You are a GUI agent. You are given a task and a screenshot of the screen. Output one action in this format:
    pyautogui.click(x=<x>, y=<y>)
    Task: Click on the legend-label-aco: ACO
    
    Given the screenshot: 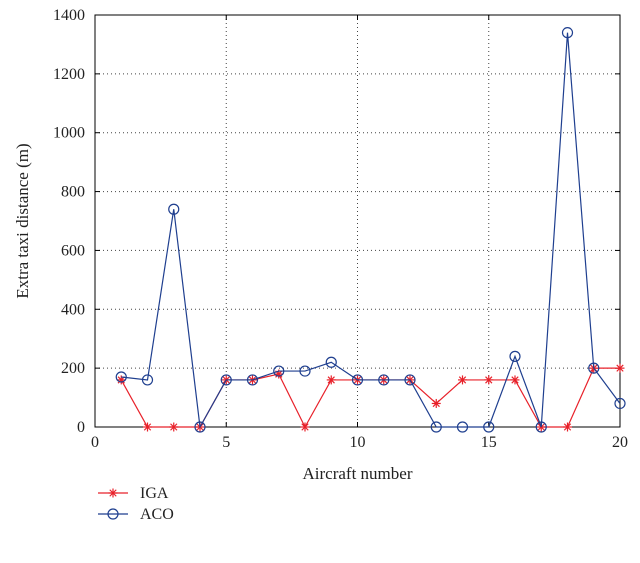 What is the action you would take?
    pyautogui.click(x=157, y=514)
    